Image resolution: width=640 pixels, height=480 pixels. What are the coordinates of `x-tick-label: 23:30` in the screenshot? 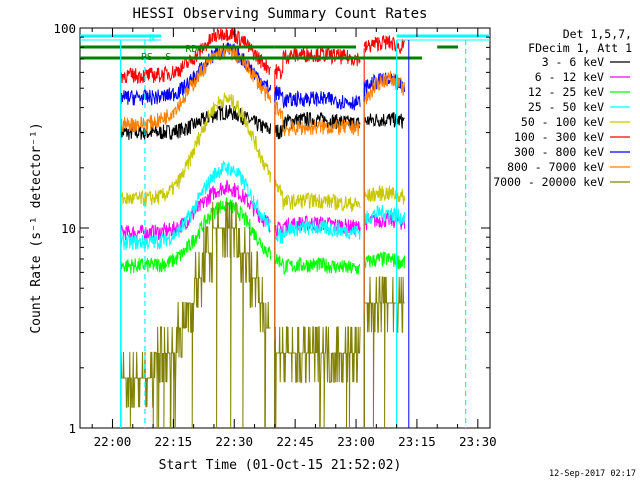 It's located at (478, 441).